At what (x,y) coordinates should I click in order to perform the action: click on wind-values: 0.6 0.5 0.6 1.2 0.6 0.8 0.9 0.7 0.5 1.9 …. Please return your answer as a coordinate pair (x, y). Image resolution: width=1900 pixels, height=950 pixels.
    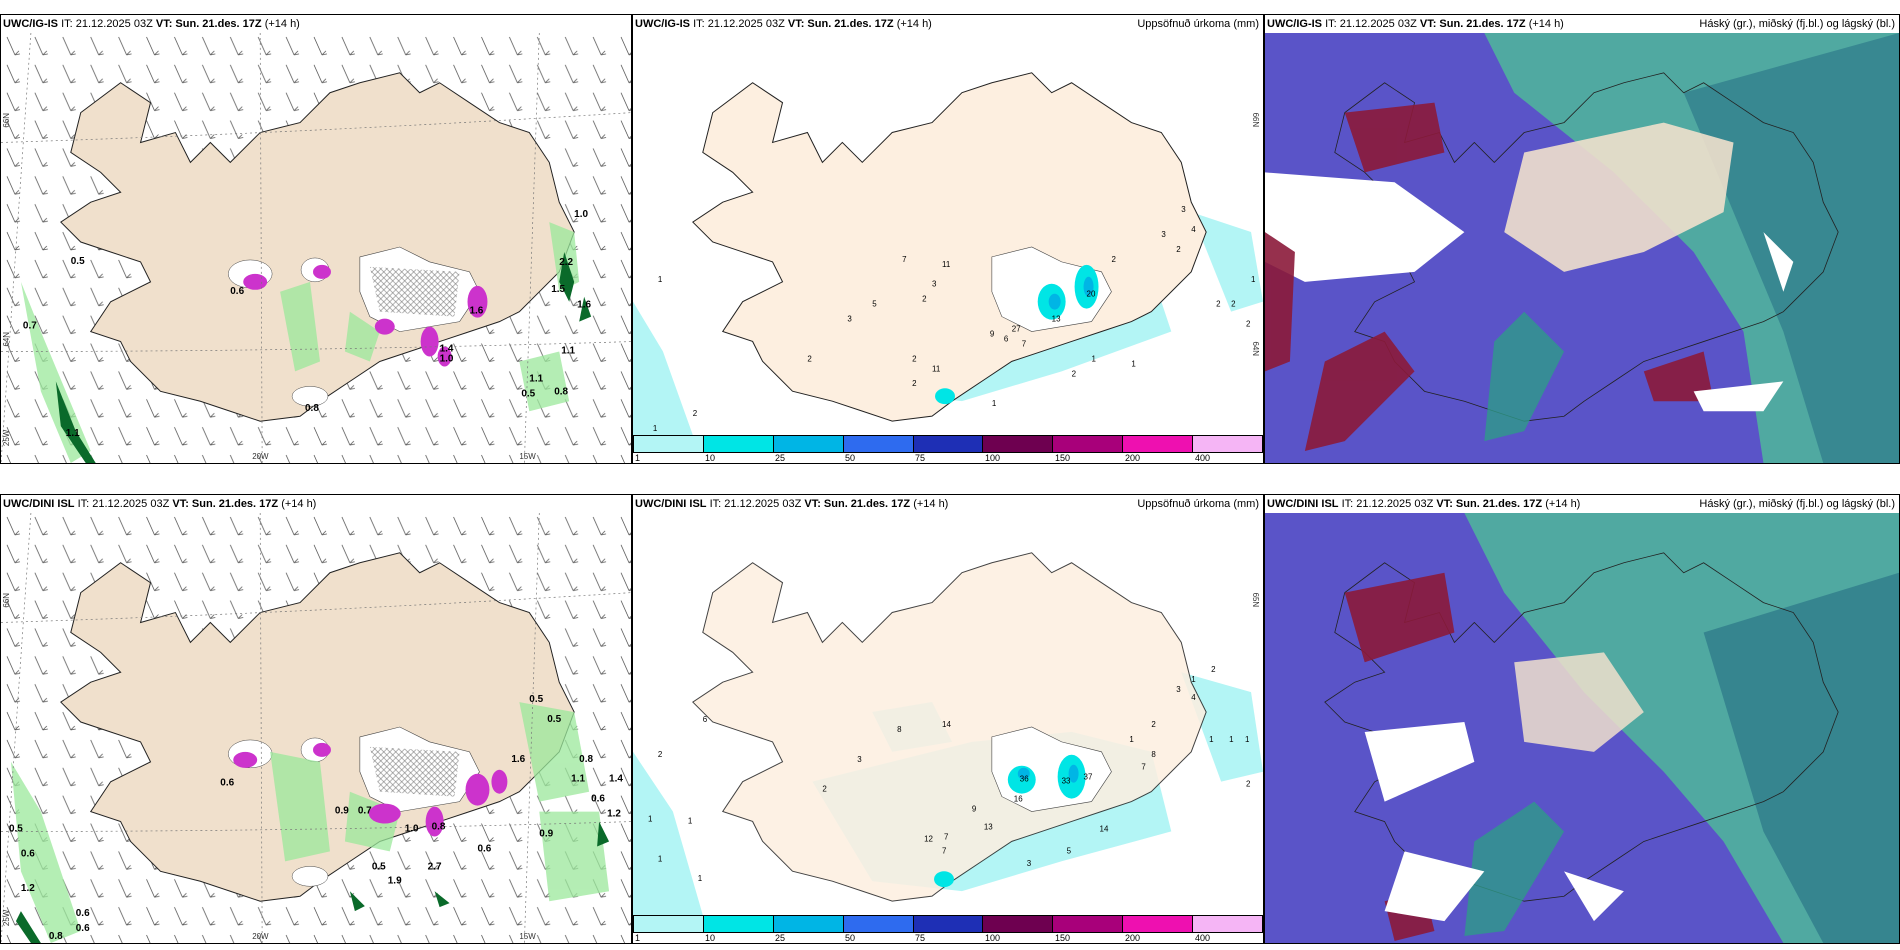
    Looking at the image, I should click on (316, 818).